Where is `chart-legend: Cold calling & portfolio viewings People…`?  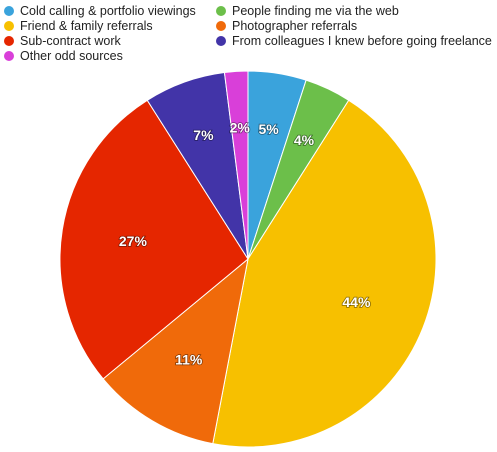 chart-legend: Cold calling & portfolio viewings People… is located at coordinates (248, 32).